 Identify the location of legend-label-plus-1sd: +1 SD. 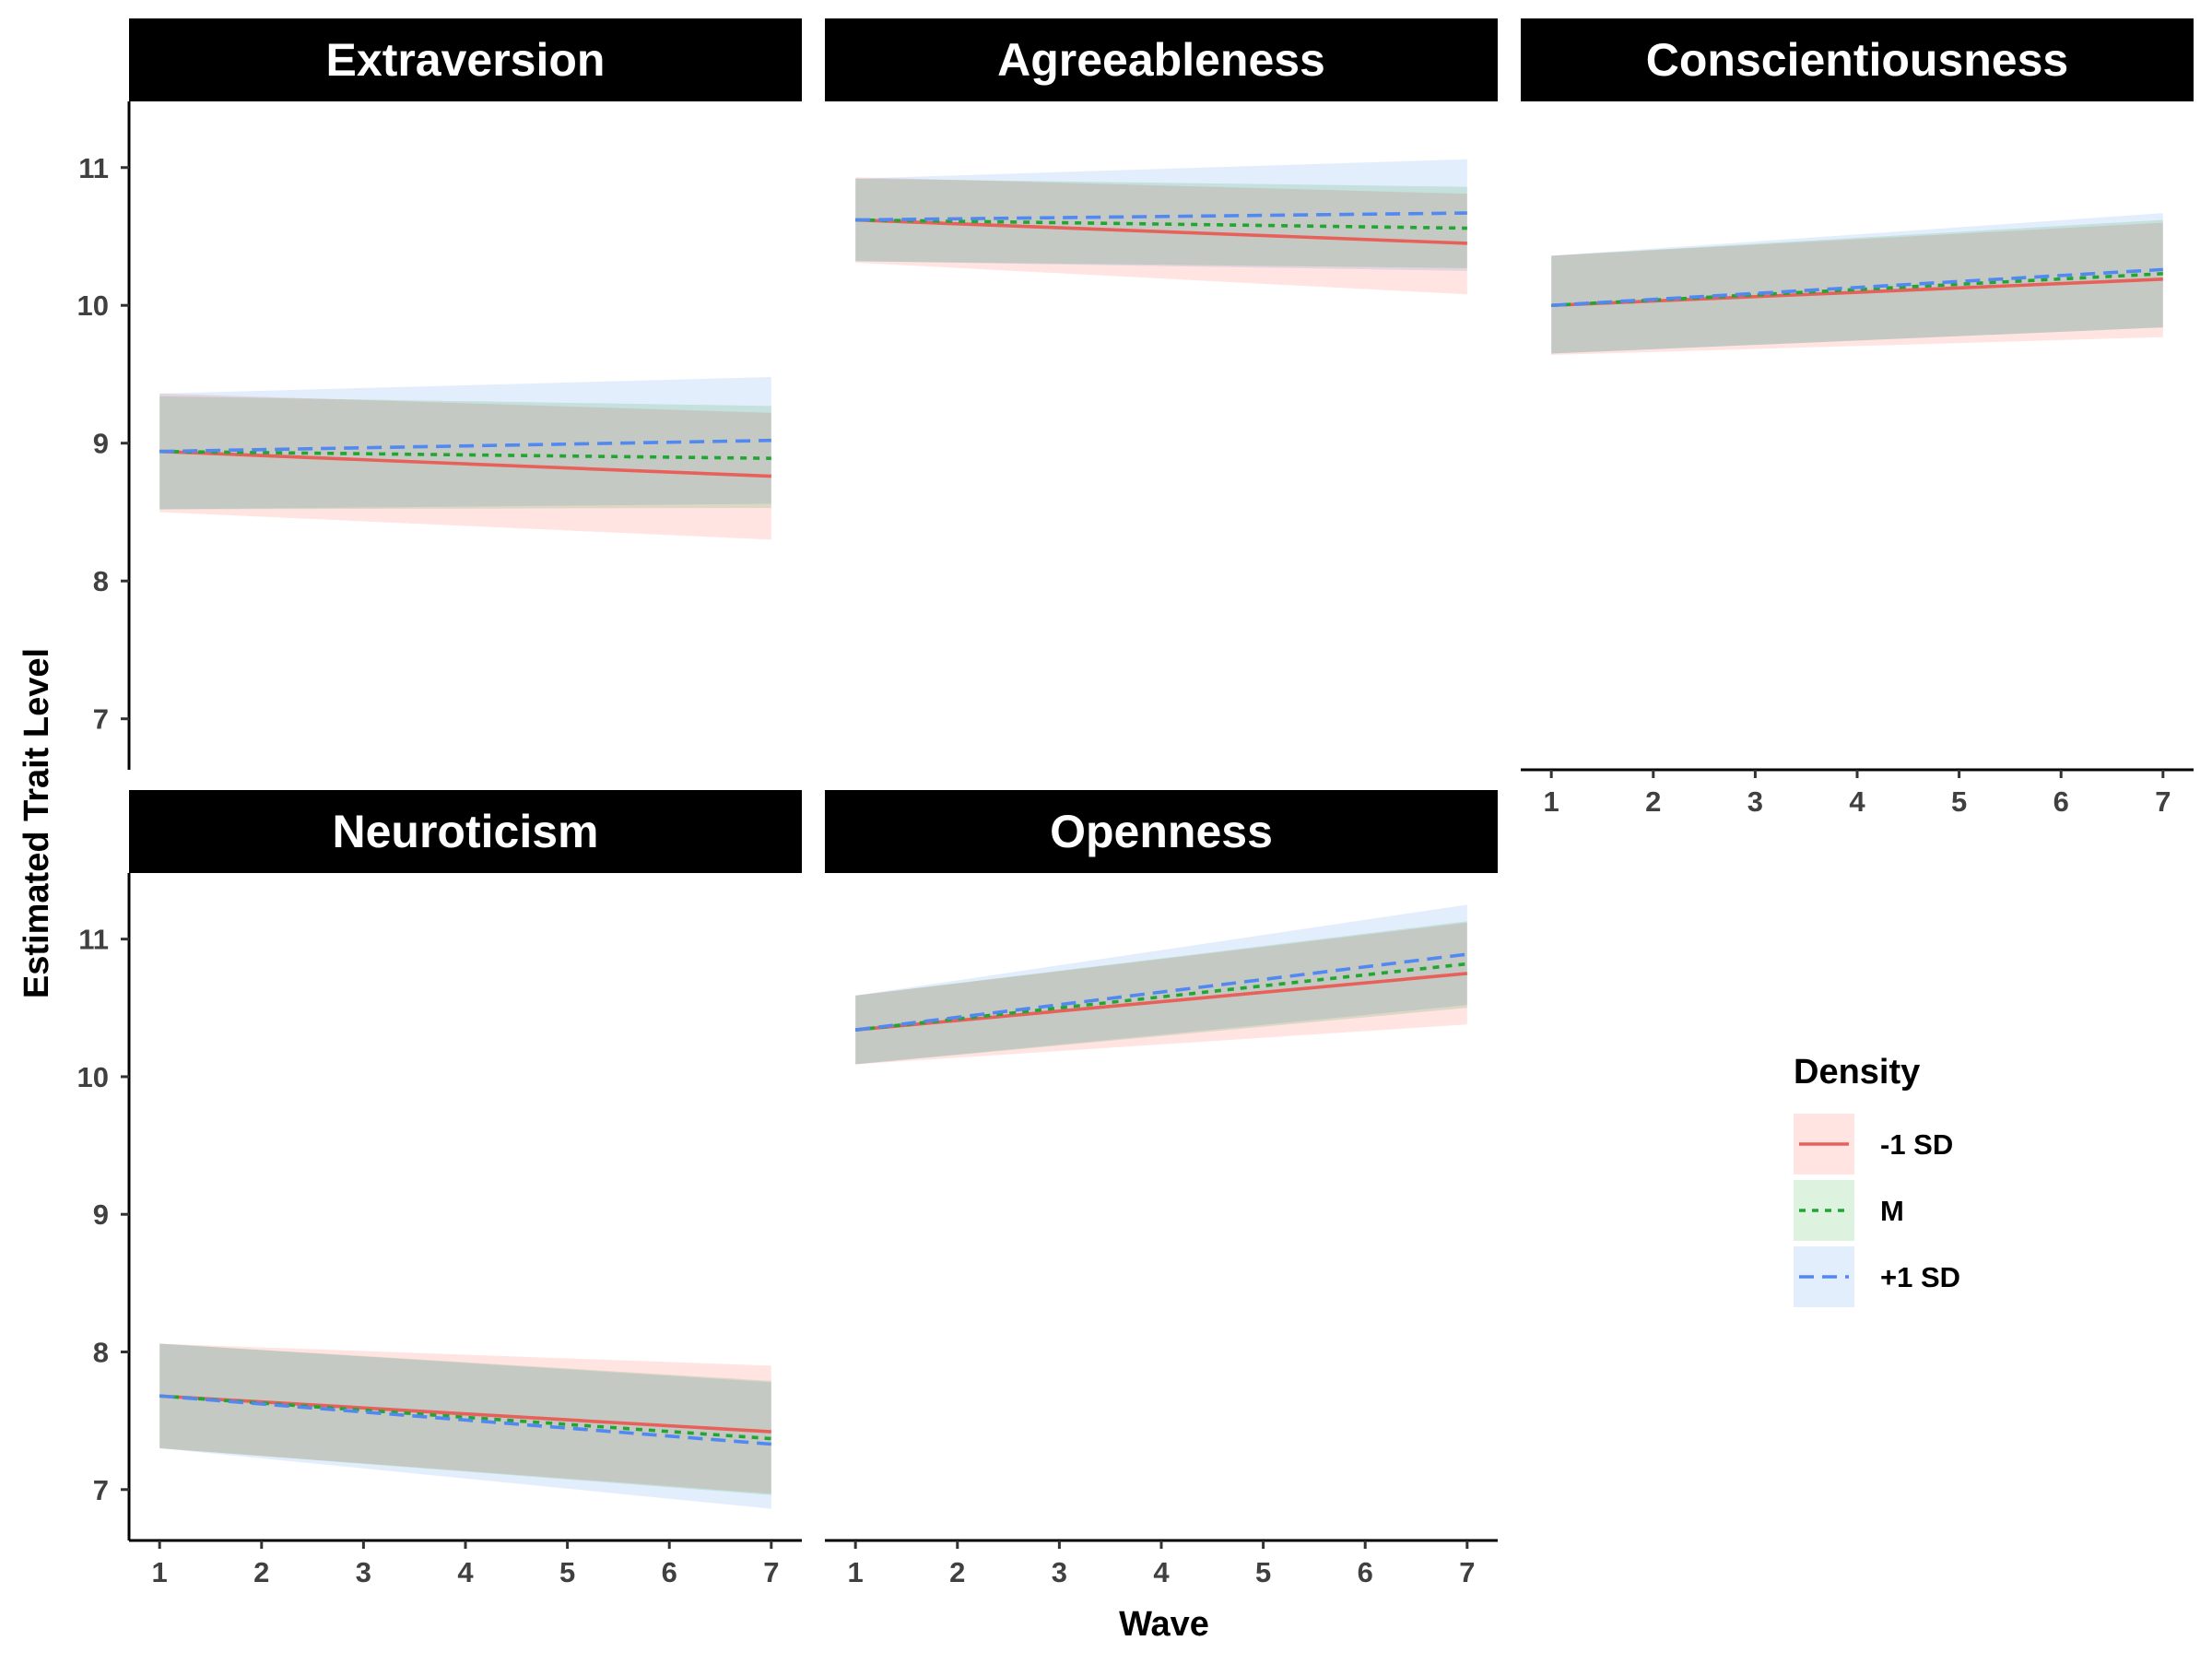
(1920, 1277).